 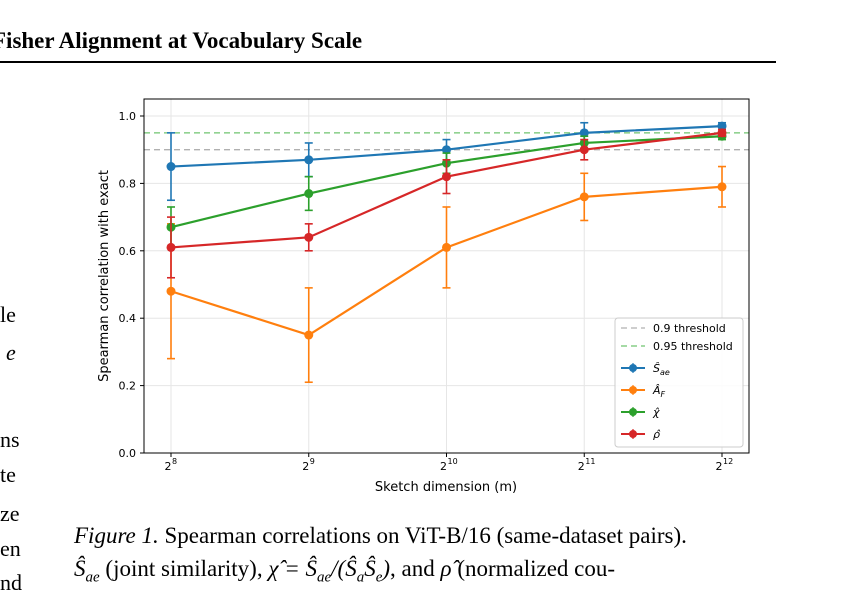 I want to click on y-tick-label: 0.4, so click(x=128, y=318).